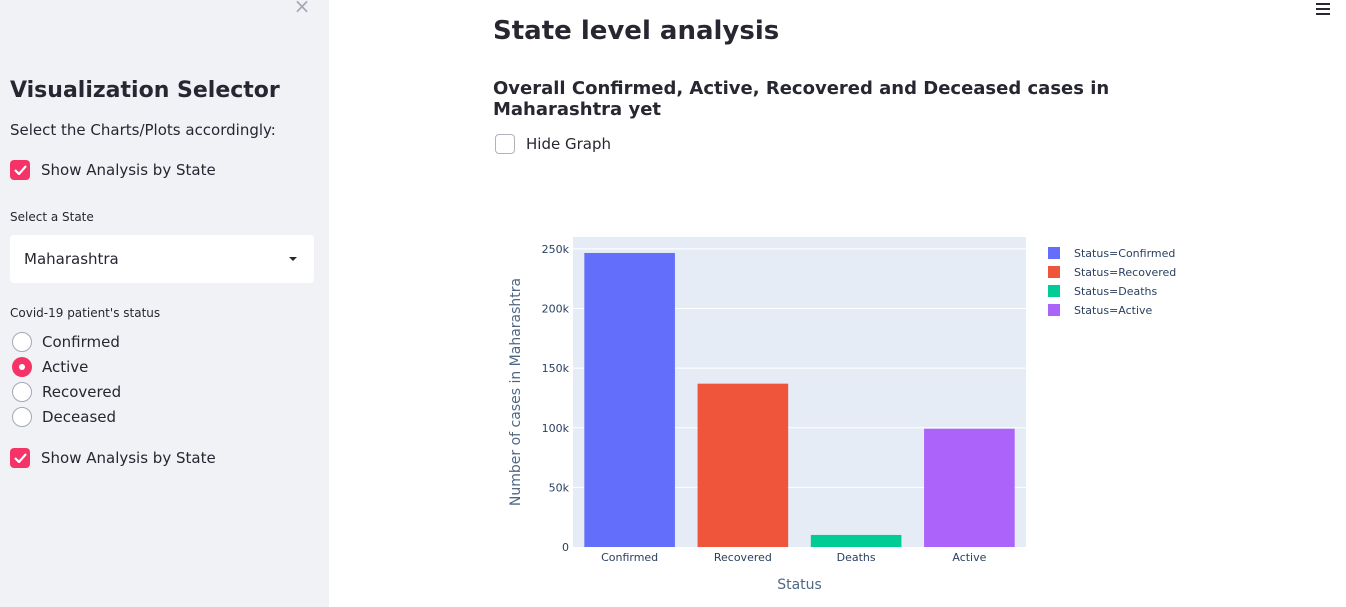 The height and width of the screenshot is (607, 1346). Describe the element at coordinates (556, 398) in the screenshot. I see `y-ticks: 0 50k 100k 150k 200k 250k` at that location.